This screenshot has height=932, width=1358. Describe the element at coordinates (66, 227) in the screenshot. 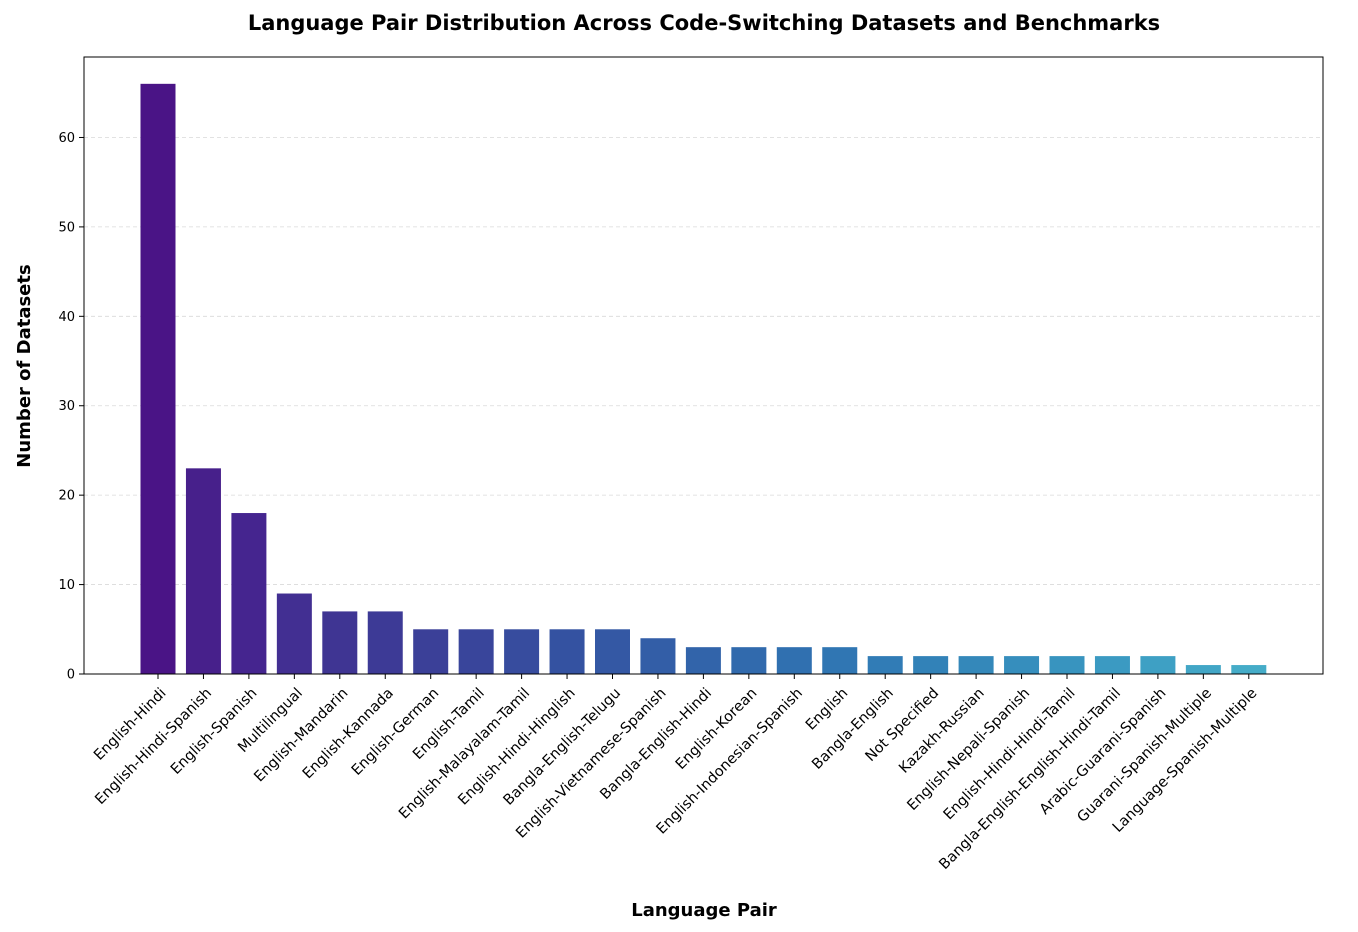

I see `y-tick-label: 50` at that location.